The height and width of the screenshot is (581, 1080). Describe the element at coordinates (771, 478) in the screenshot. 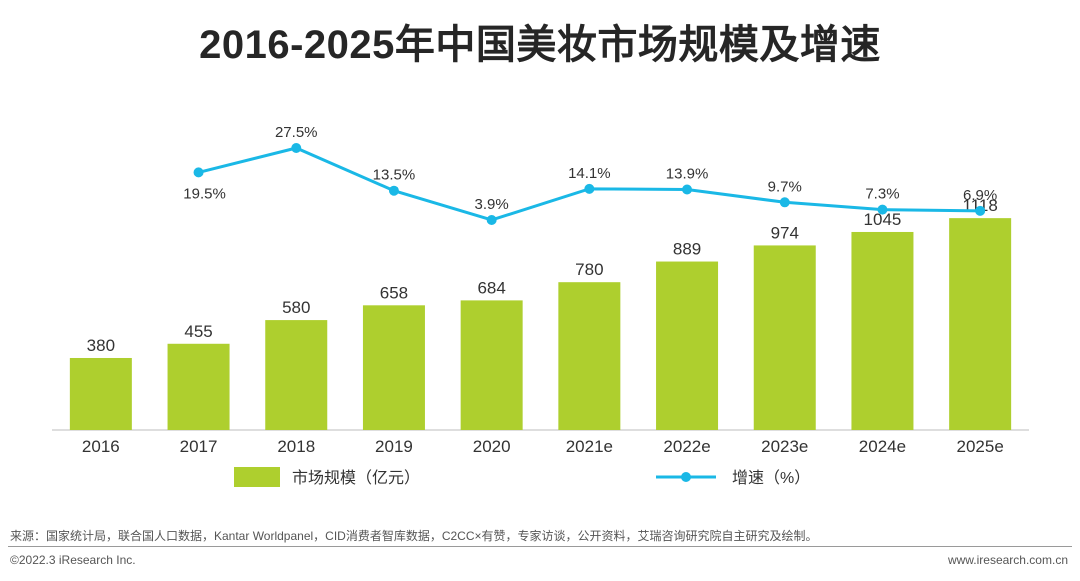

I see `legend-line-label: 增速（%）` at that location.